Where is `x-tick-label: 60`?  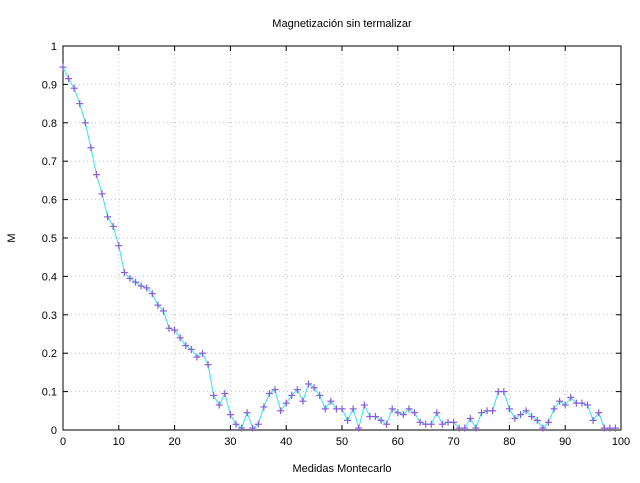 x-tick-label: 60 is located at coordinates (398, 442).